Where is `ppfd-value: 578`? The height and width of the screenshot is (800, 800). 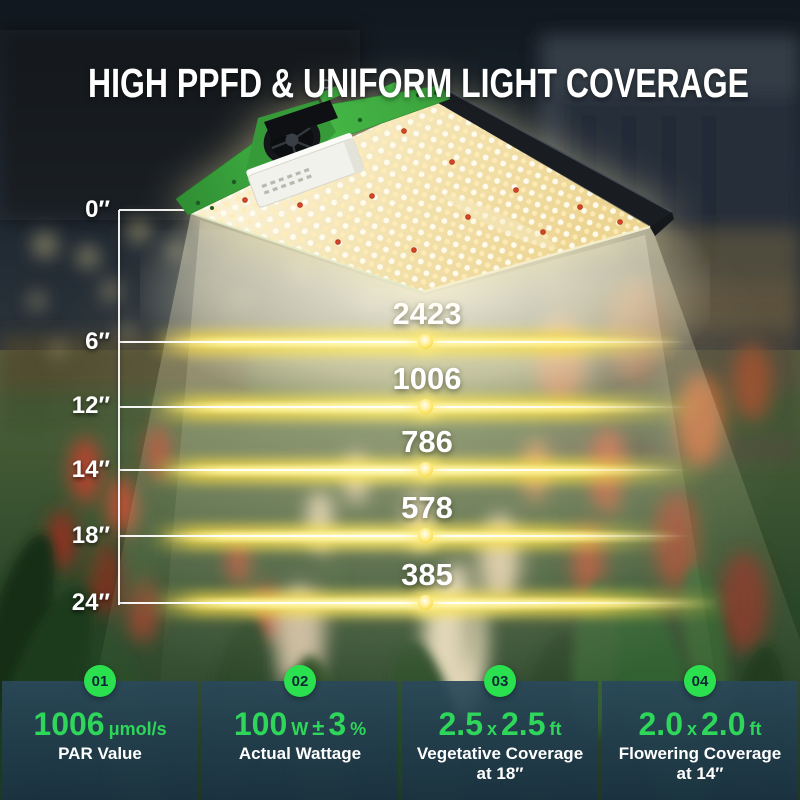
ppfd-value: 578 is located at coordinates (427, 507).